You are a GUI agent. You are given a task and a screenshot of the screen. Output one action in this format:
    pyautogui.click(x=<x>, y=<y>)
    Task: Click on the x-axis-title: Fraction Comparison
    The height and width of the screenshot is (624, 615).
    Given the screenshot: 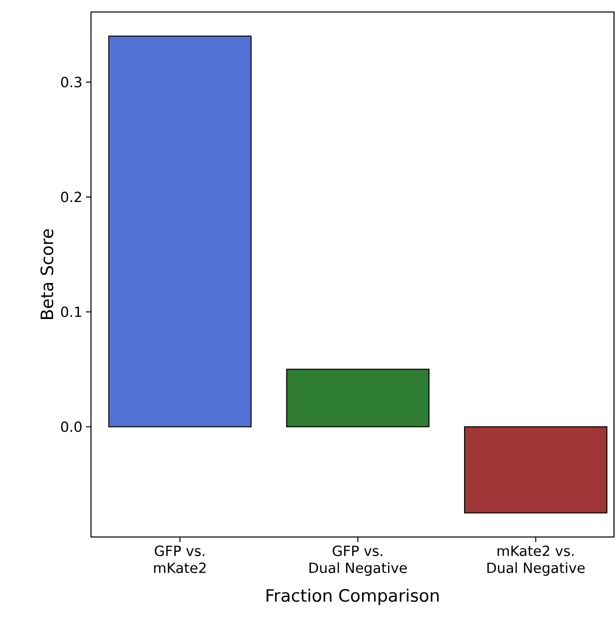 What is the action you would take?
    pyautogui.click(x=352, y=597)
    